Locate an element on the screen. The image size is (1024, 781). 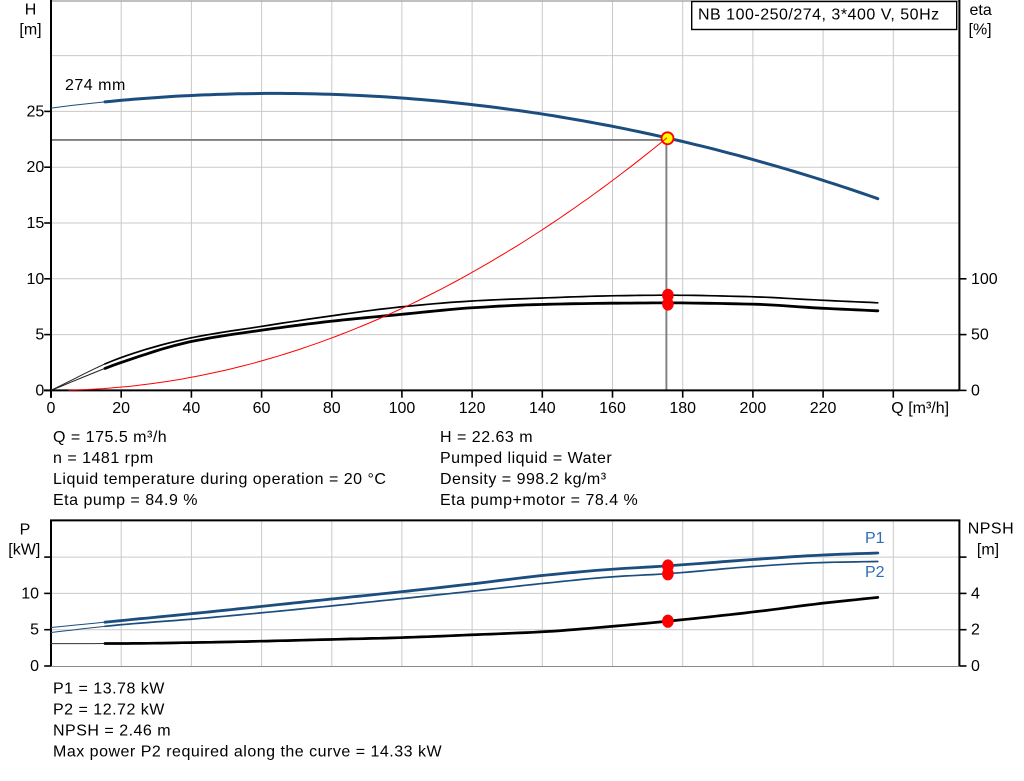
svg-text: n = 1481 rpm is located at coordinates (103, 458).